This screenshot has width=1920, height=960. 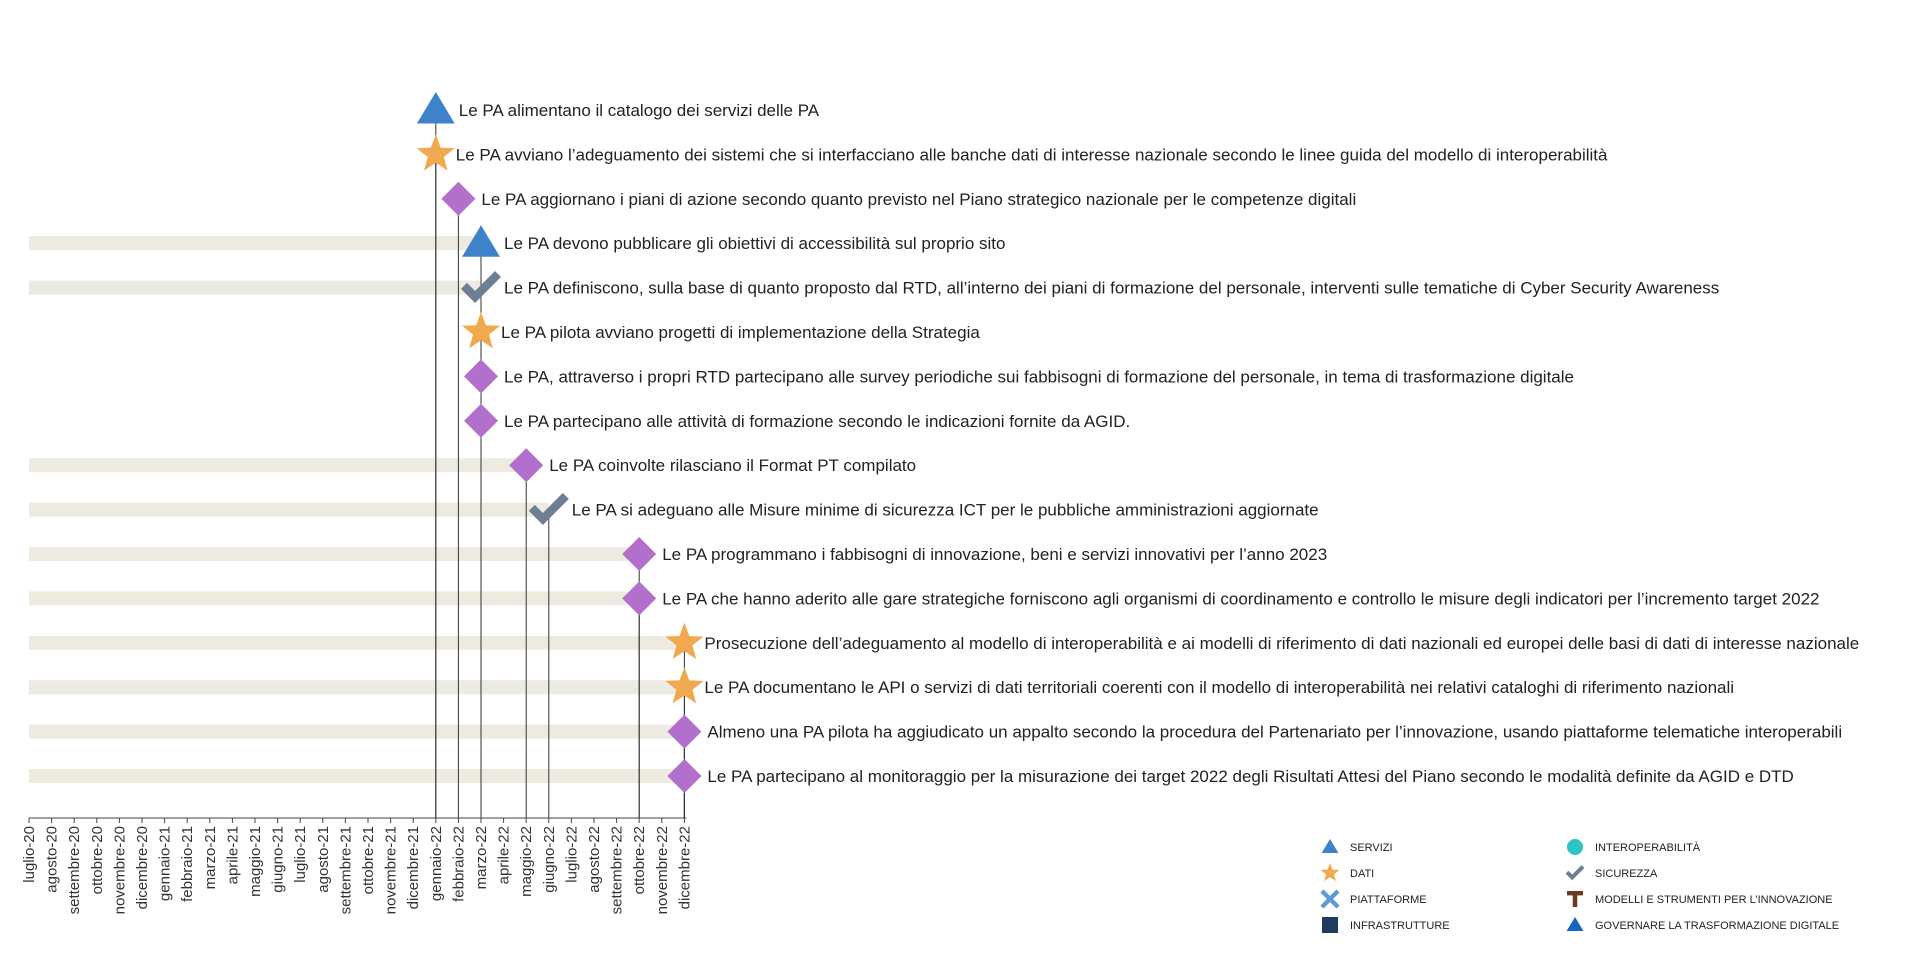 I want to click on x-tick-label: novembre-20, so click(x=119, y=870).